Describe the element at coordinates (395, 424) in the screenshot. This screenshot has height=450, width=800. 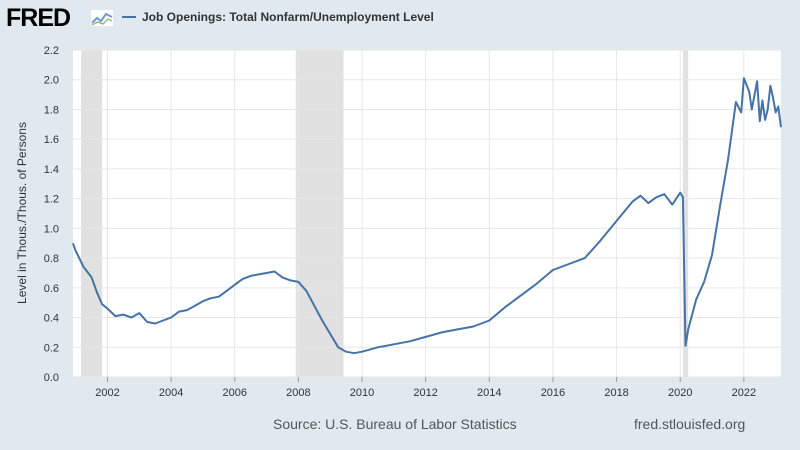
I see `source-text: Source: U.S. Bureau of Labor Statistics` at that location.